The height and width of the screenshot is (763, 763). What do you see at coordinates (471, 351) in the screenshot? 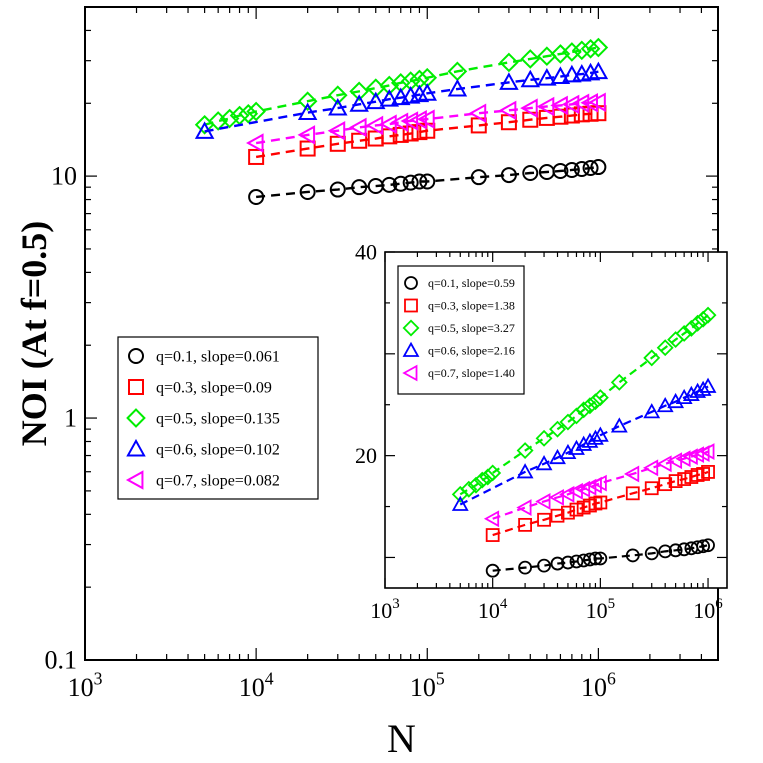
I see `inset-legend-label-3: q=0.6, slope=2.16` at bounding box center [471, 351].